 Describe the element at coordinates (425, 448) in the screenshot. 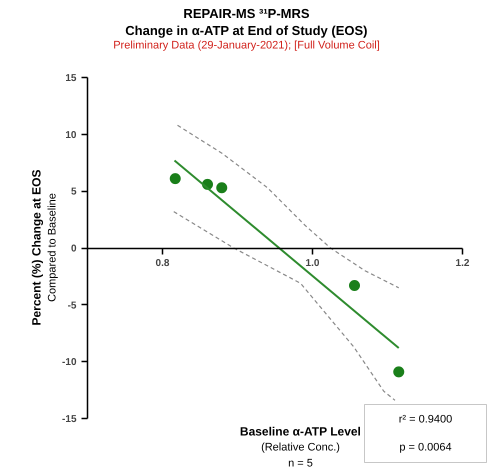

I see `text: p = 0.0064` at that location.